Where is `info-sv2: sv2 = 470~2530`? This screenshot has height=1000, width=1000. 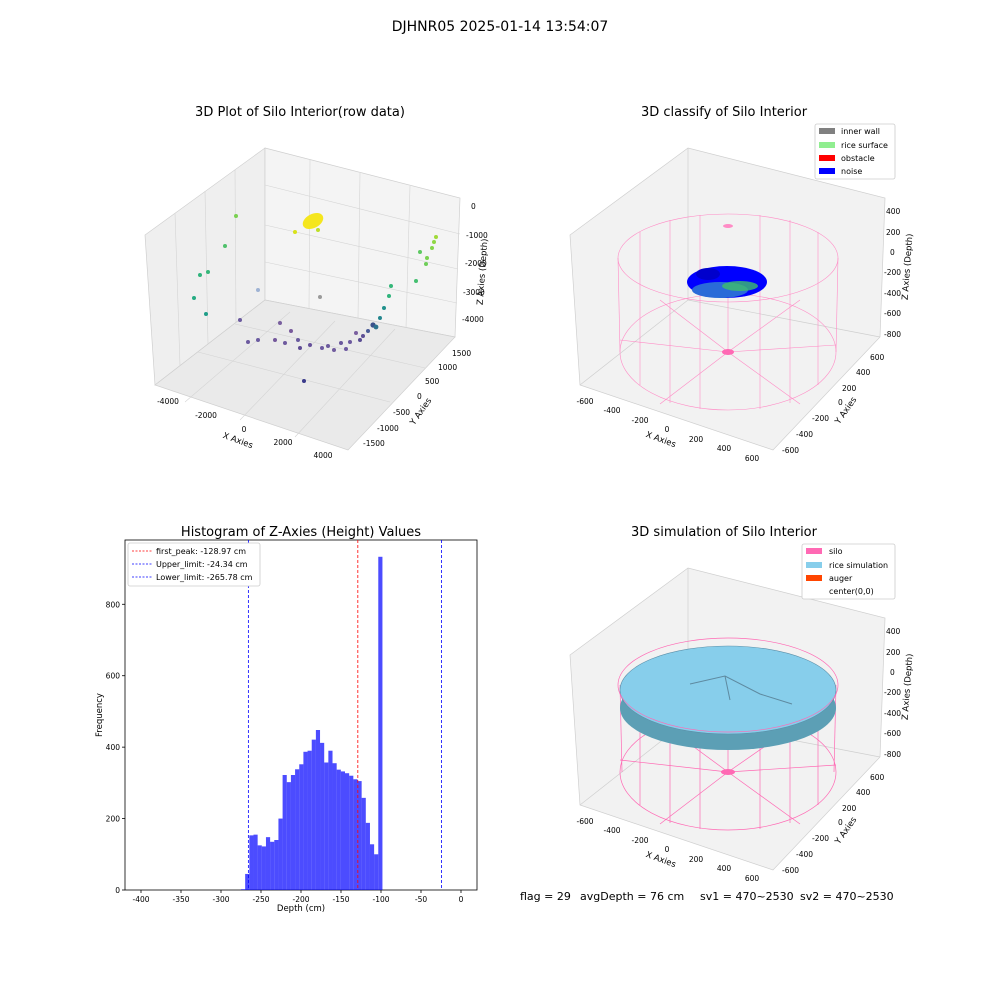 info-sv2: sv2 = 470~2530 is located at coordinates (847, 896).